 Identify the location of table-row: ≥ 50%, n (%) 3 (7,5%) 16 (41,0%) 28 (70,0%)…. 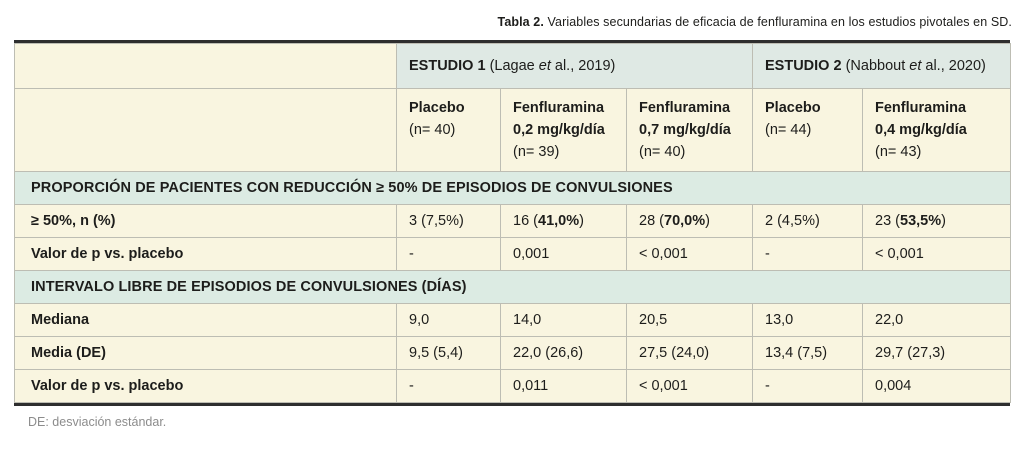
(513, 221).